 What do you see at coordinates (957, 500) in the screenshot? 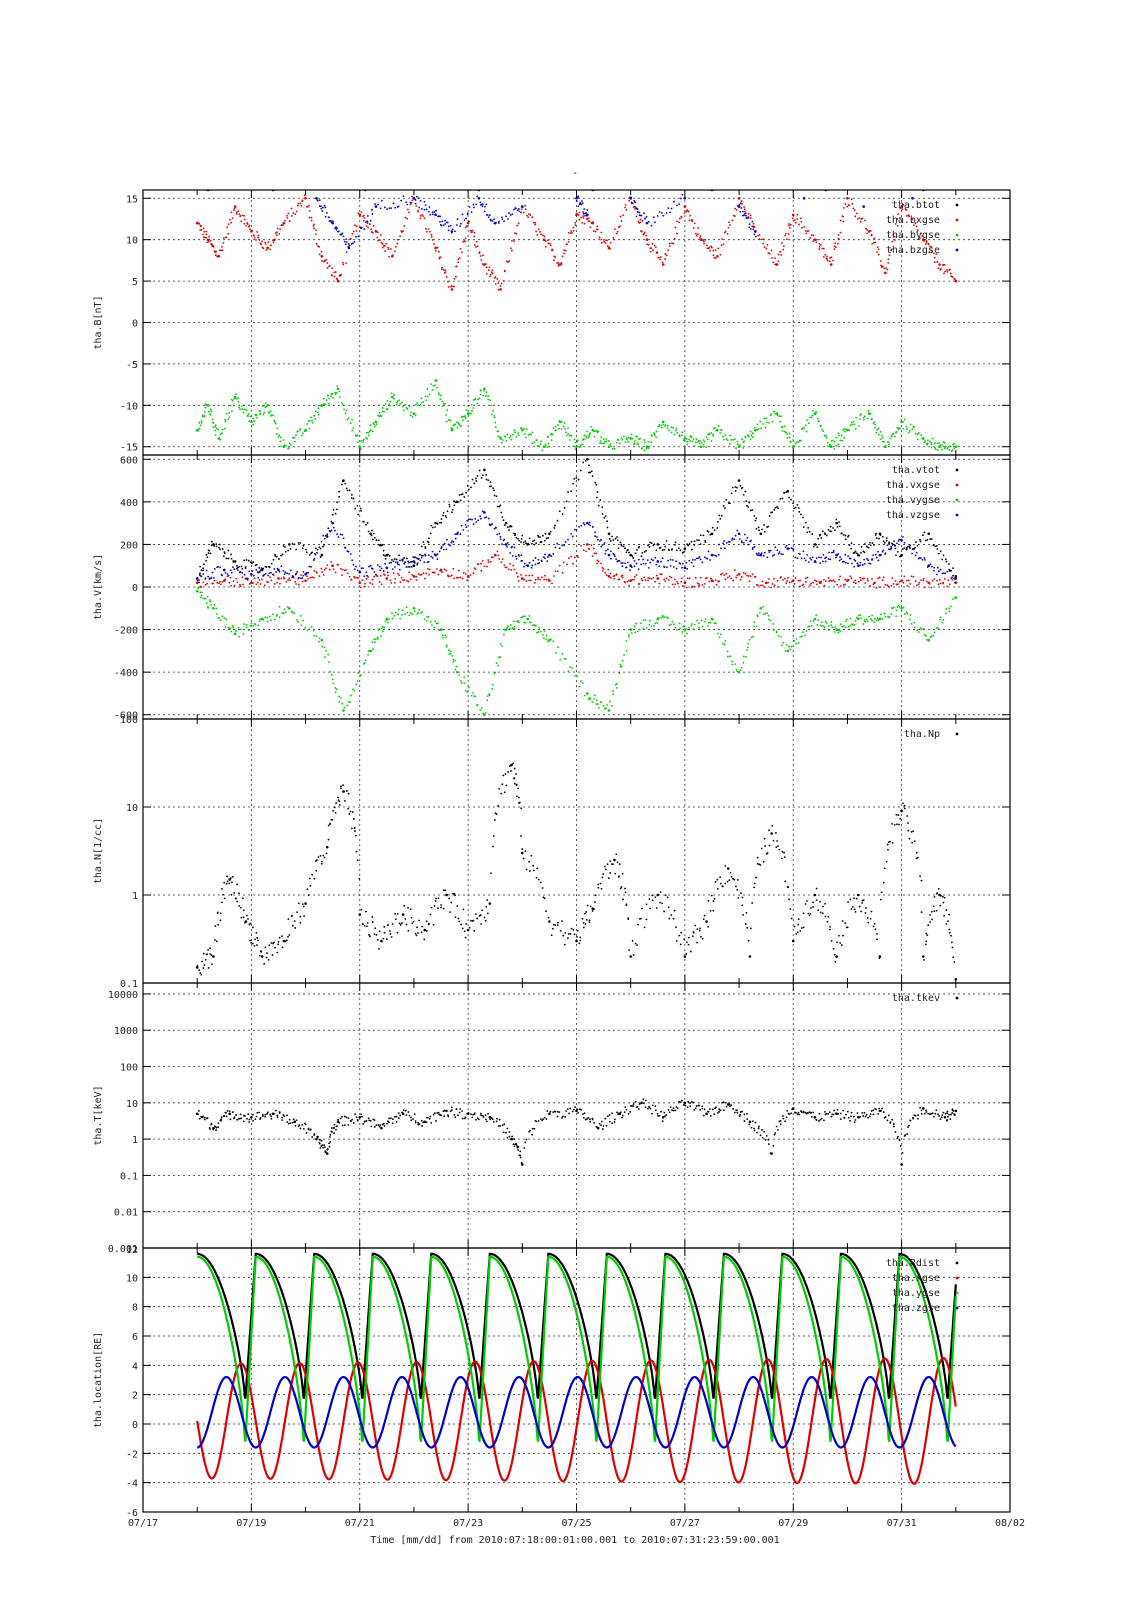
I see `legend-marker` at bounding box center [957, 500].